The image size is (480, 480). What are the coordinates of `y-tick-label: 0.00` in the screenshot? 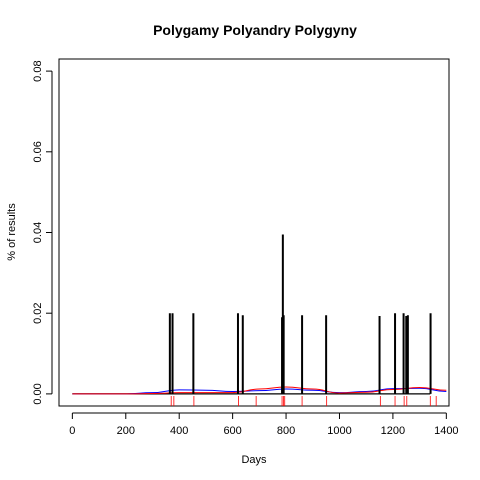 It's located at (38, 393).